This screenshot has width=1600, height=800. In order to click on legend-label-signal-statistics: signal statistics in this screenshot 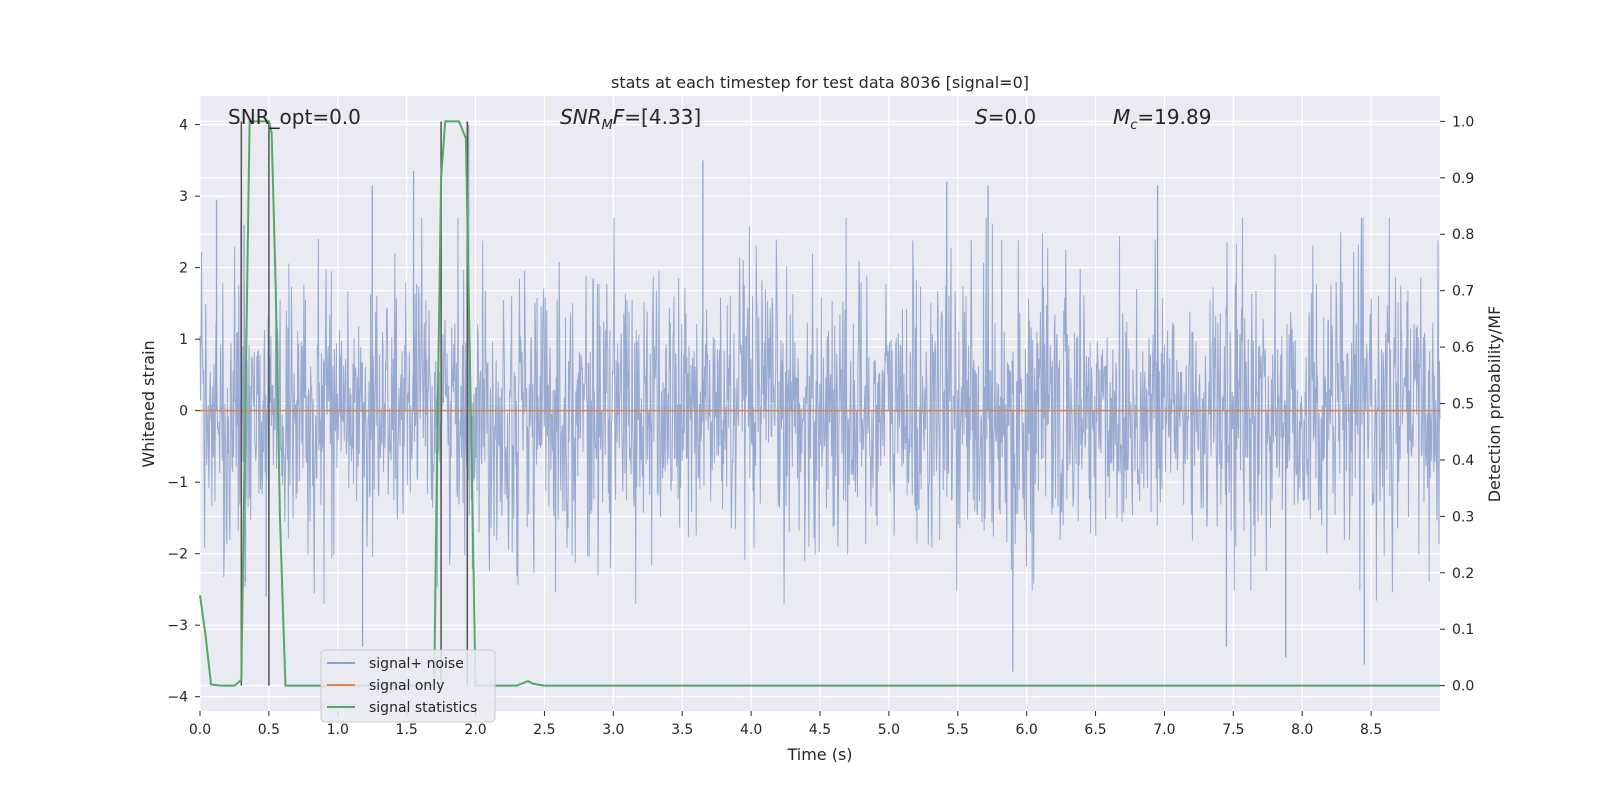, I will do `click(423, 708)`.